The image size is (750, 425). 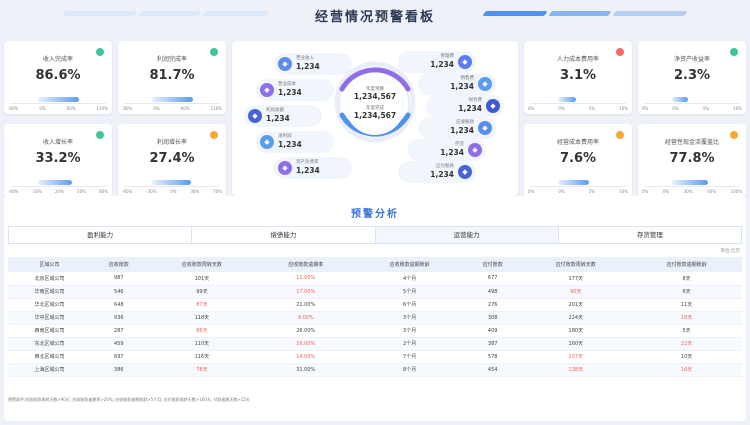 I want to click on table-row: 上海区域公司 386 78天 31.00% 8个月 454 138天 16天, so click(x=375, y=370).